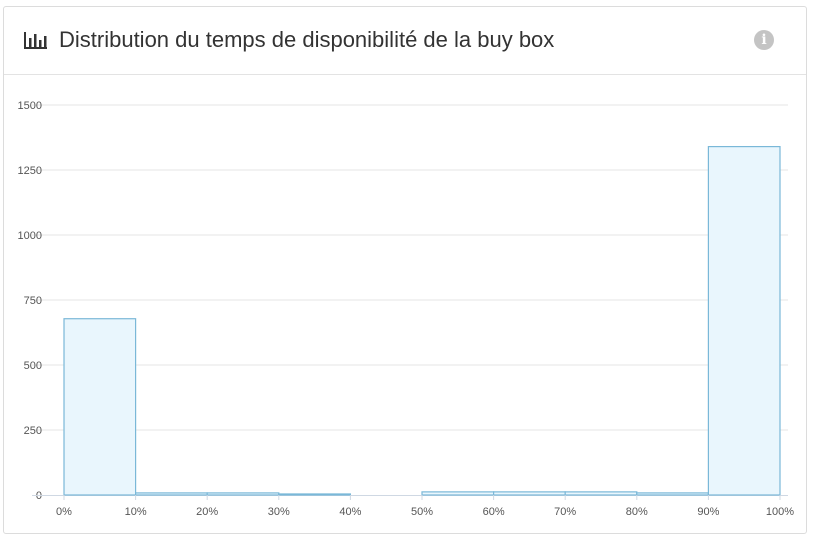  What do you see at coordinates (64, 512) in the screenshot?
I see `x-tick-label: 0%` at bounding box center [64, 512].